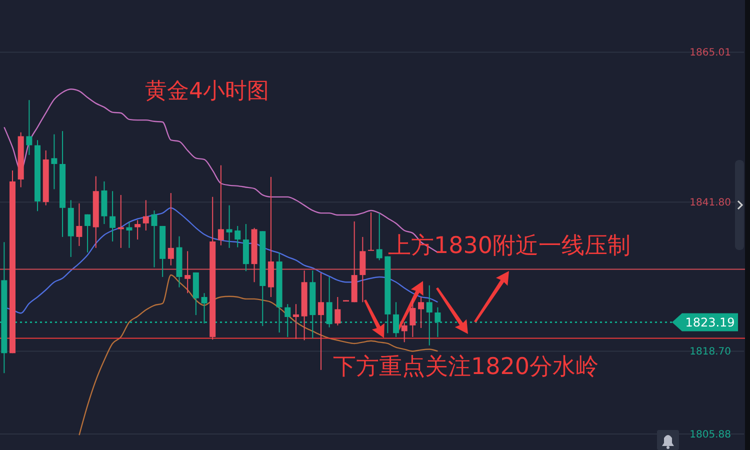  Describe the element at coordinates (710, 434) in the screenshot. I see `y-tick-label: 1805.88` at that location.